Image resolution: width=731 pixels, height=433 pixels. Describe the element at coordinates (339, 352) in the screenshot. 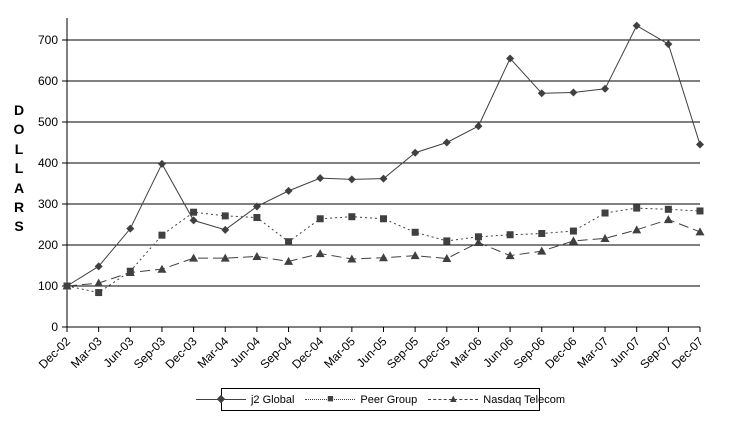

I see `x-tick-label: Mar-05` at that location.